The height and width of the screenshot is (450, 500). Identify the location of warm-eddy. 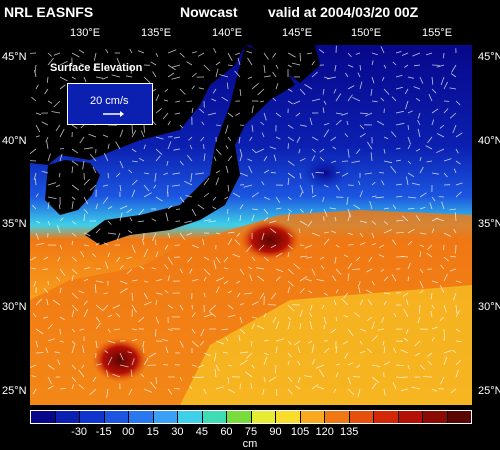
(270, 240).